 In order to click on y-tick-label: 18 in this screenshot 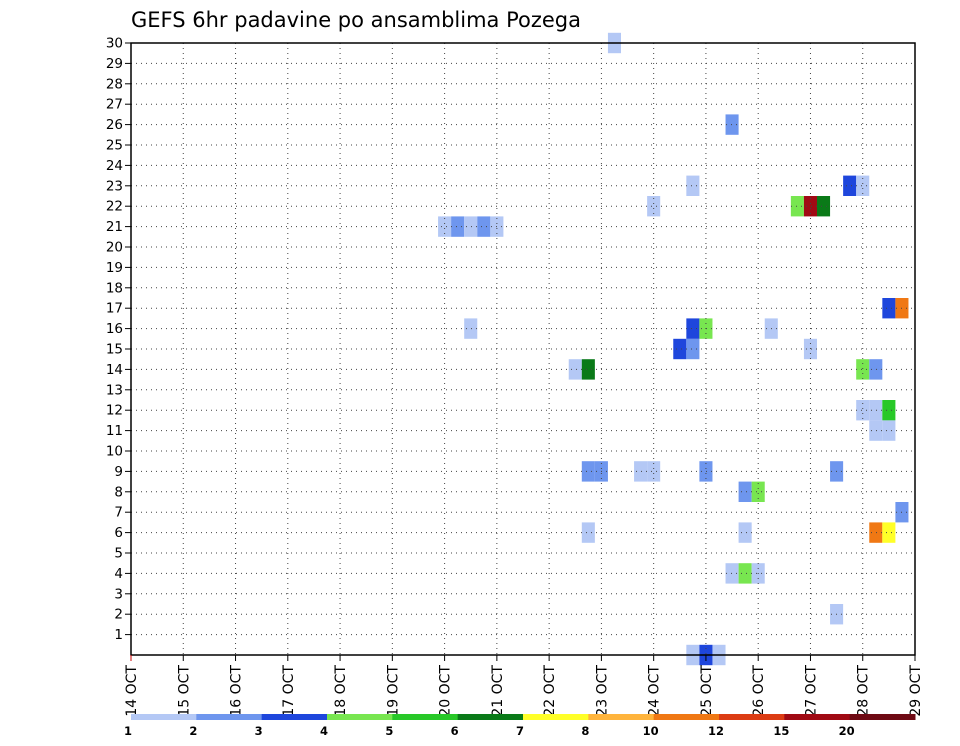, I will do `click(114, 288)`.